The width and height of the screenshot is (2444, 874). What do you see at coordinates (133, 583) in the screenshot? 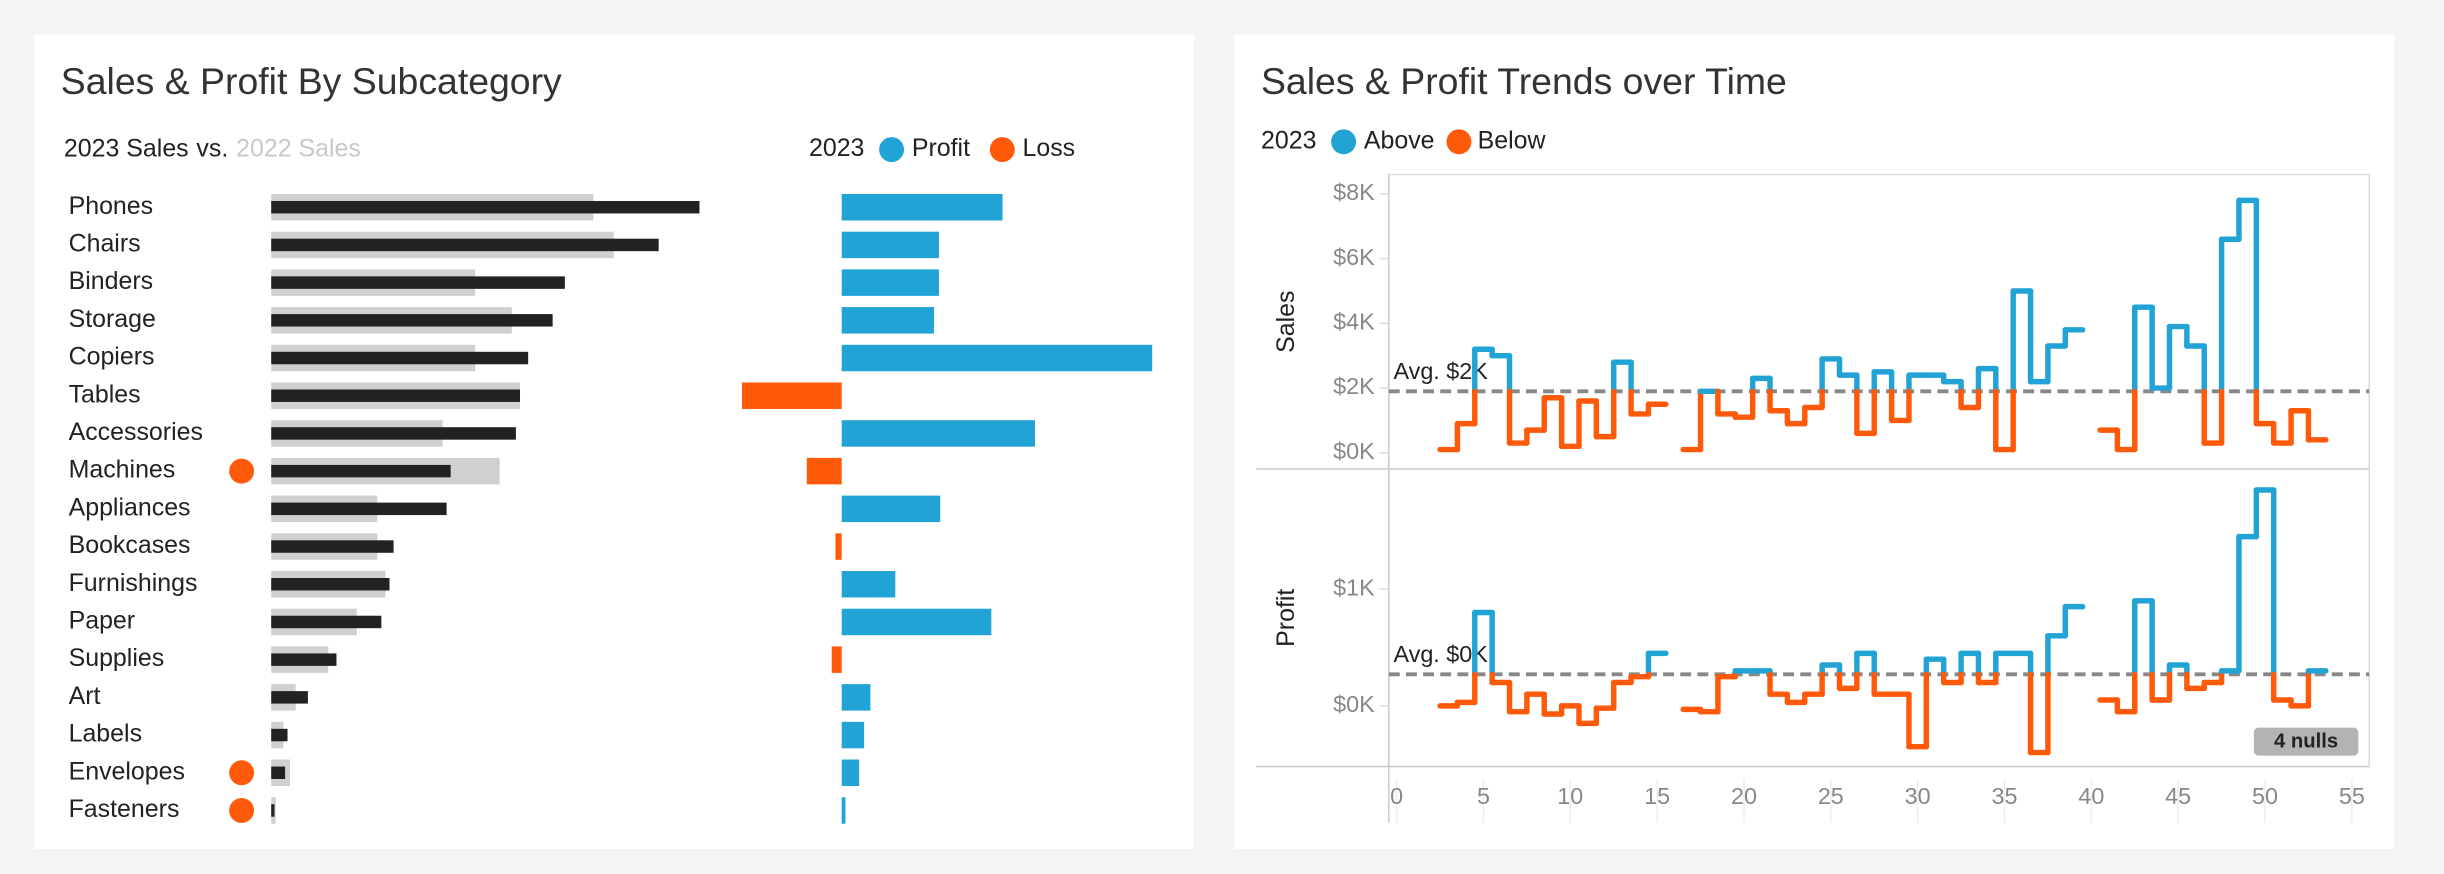
I see `category-label: Furnishings` at bounding box center [133, 583].